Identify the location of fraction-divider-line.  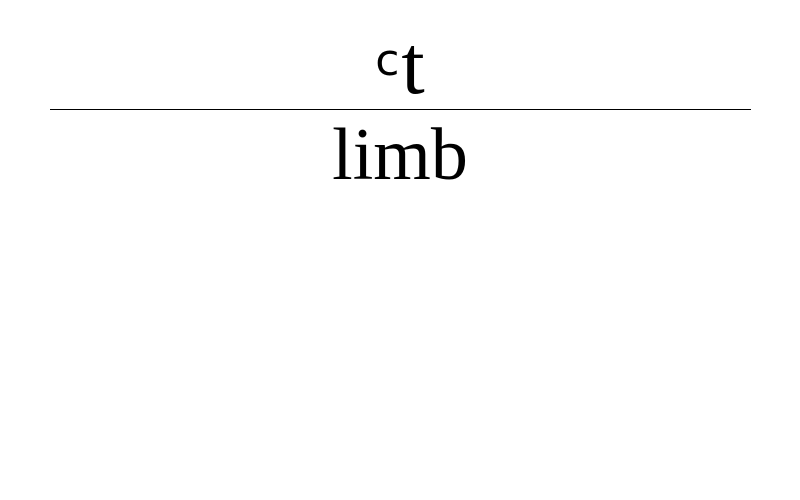
(400, 109).